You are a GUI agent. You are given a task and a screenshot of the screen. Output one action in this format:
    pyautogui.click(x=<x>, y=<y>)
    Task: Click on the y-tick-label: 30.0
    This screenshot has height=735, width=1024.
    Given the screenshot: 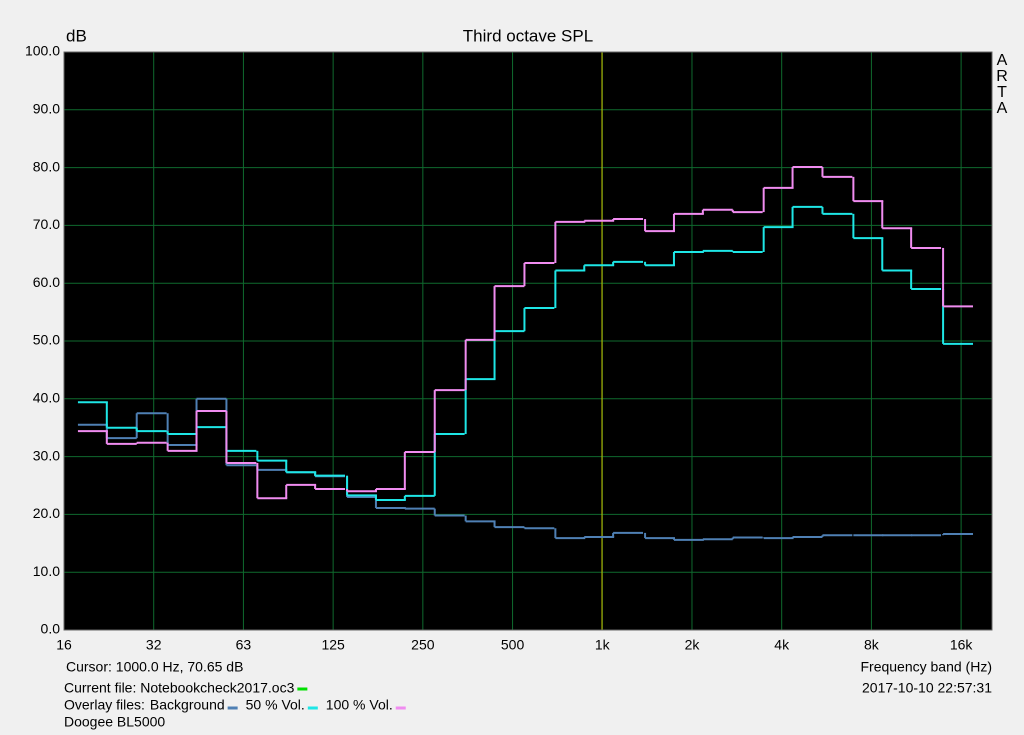 What is the action you would take?
    pyautogui.click(x=46, y=455)
    